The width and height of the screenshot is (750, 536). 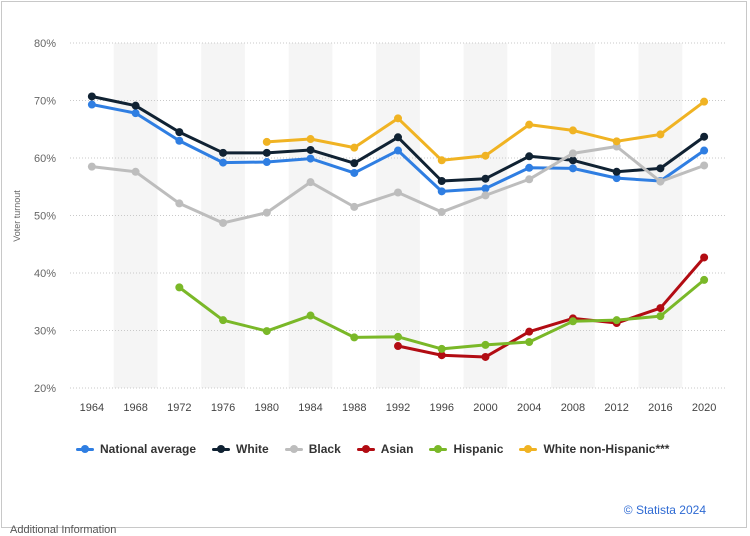 I want to click on legend-swatch, so click(x=365, y=449).